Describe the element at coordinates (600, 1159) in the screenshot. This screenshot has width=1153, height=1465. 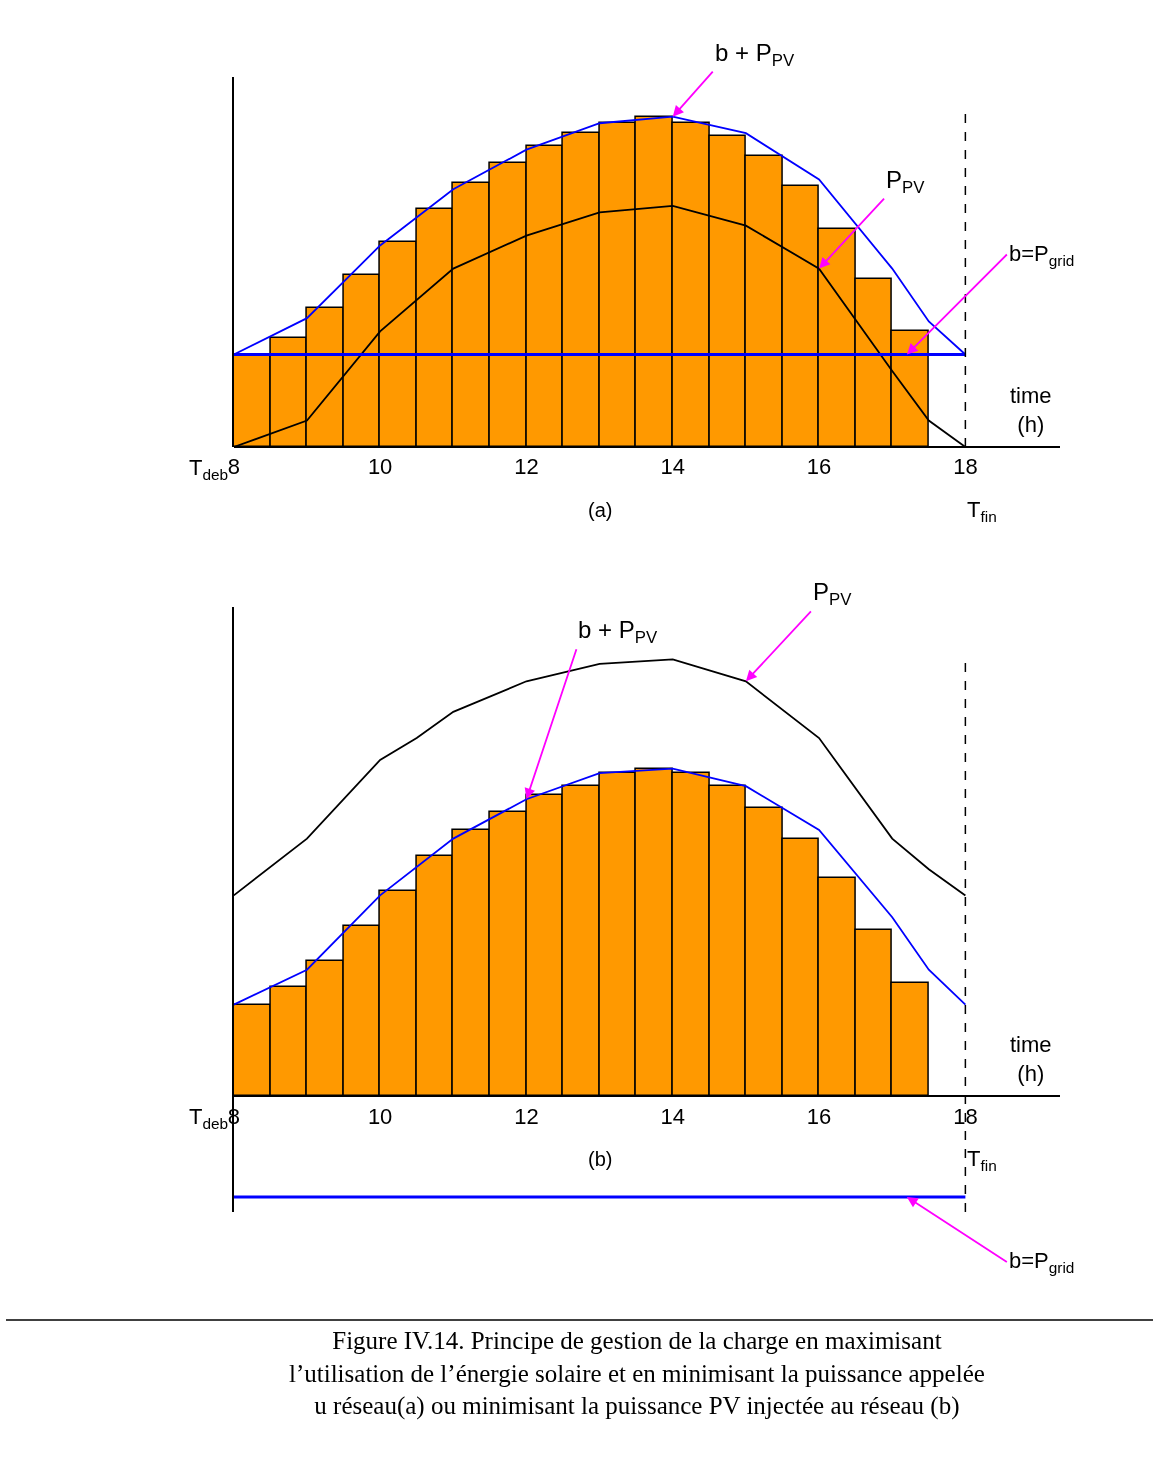
I see `text: (b)` at that location.